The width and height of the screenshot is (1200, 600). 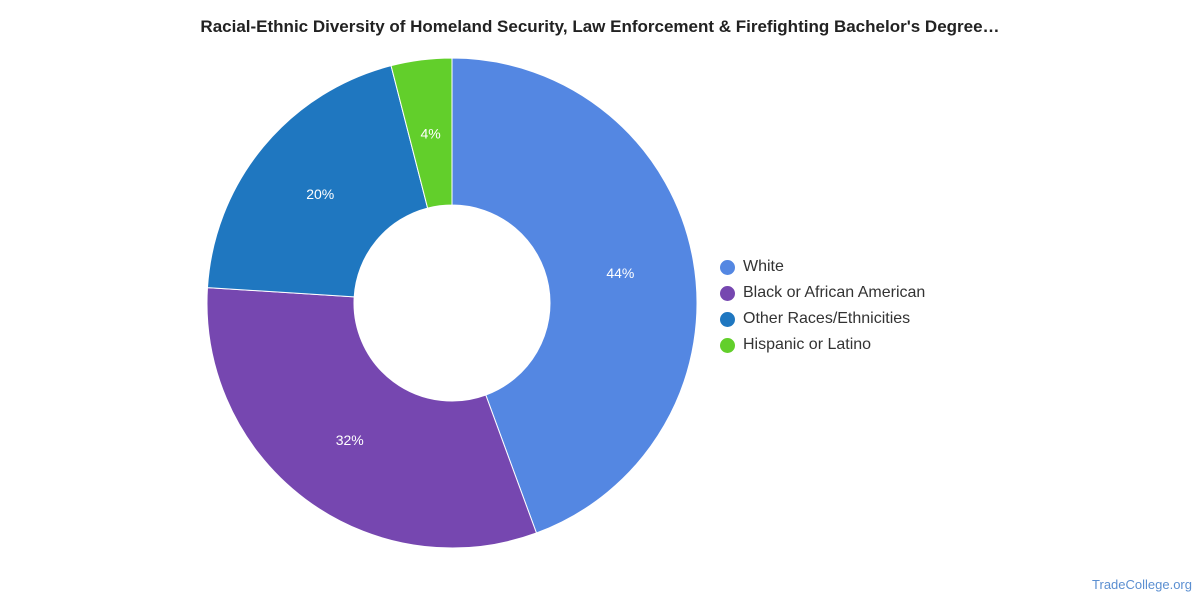 What do you see at coordinates (620, 273) in the screenshot?
I see `slice-label-white: 44%` at bounding box center [620, 273].